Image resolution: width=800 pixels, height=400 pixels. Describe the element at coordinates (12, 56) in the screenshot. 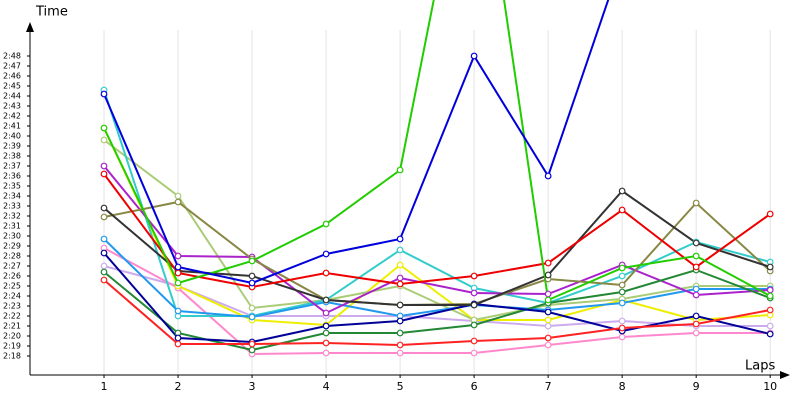

I see `y-tick-label: 2:48` at that location.